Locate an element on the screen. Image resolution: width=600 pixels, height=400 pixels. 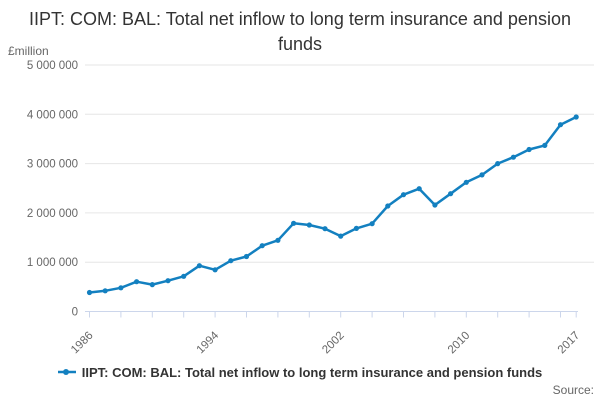
y-tick-label: 2 000 000 is located at coordinates (52, 214).